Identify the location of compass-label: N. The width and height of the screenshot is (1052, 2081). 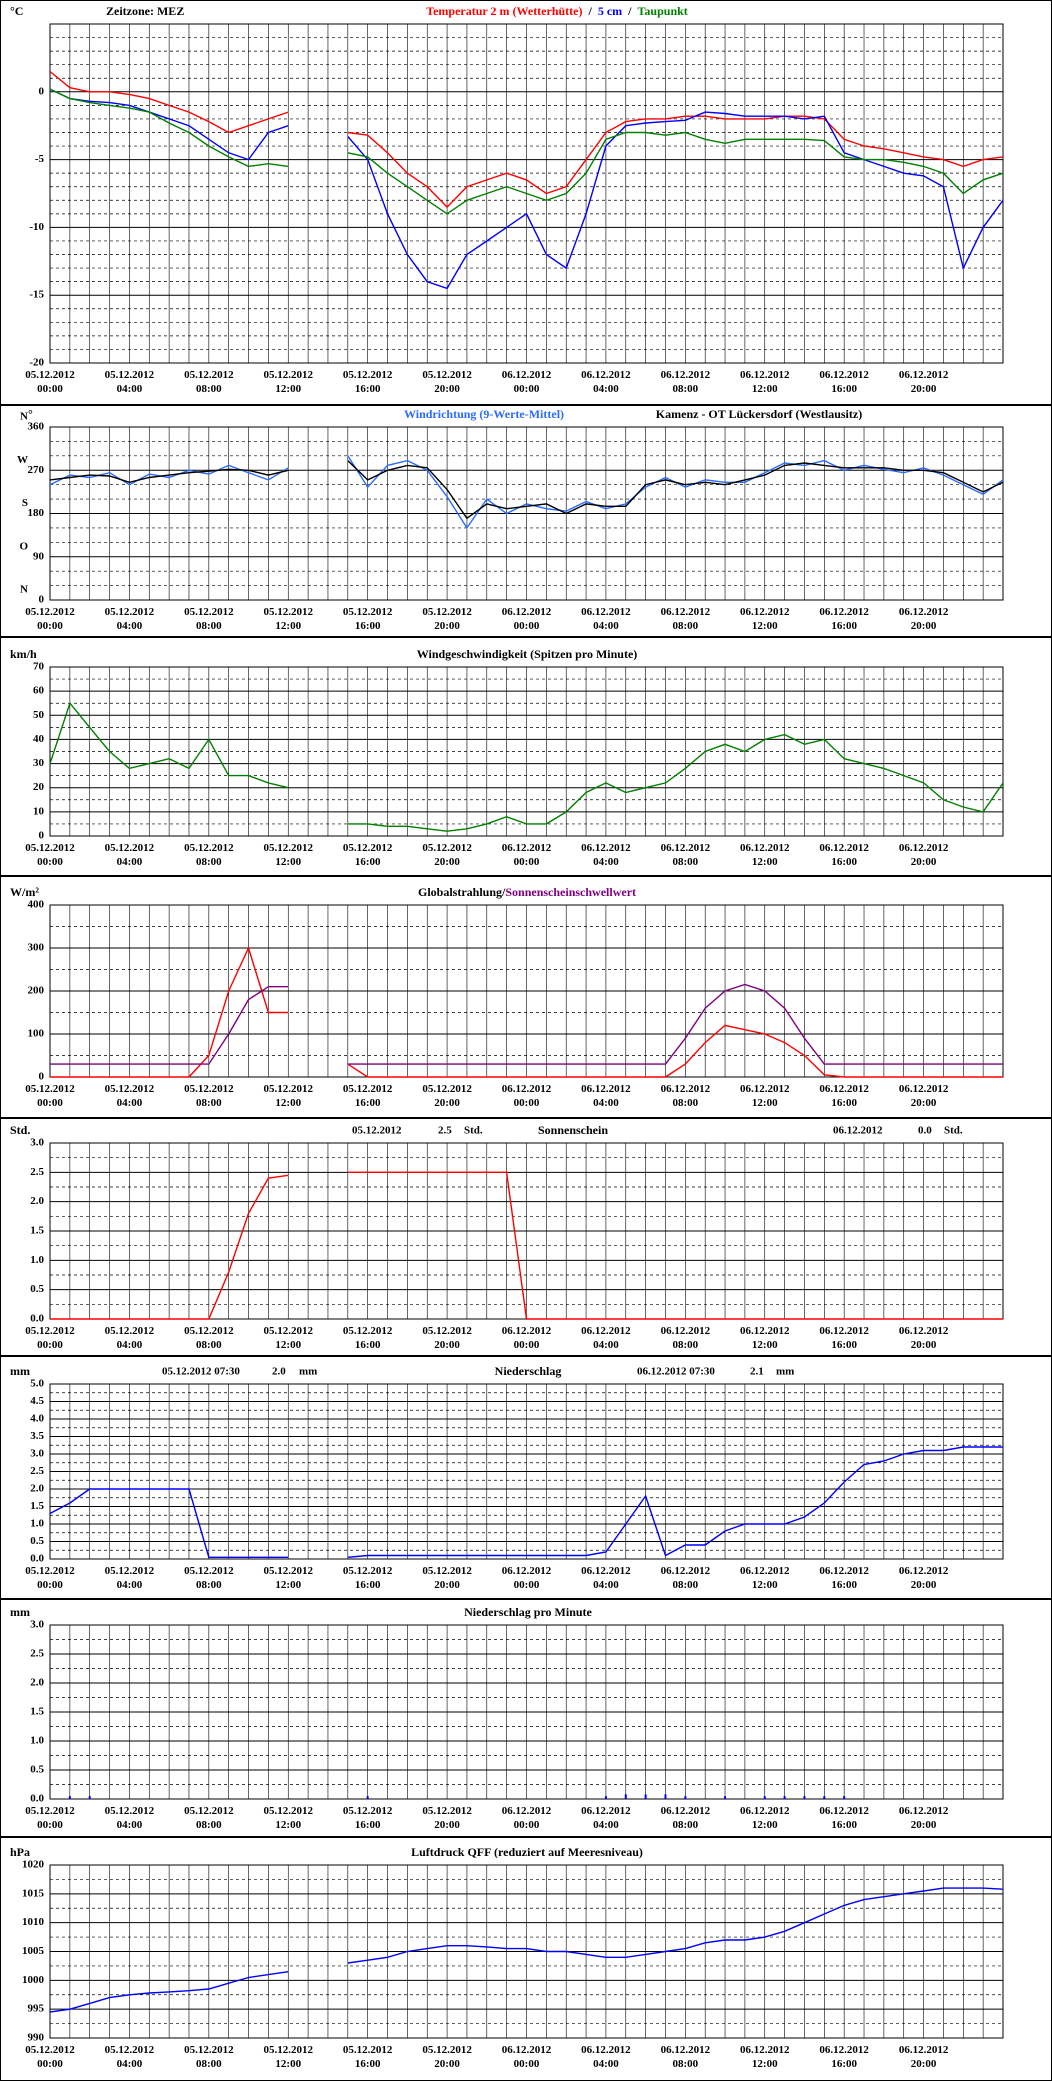
(24, 590).